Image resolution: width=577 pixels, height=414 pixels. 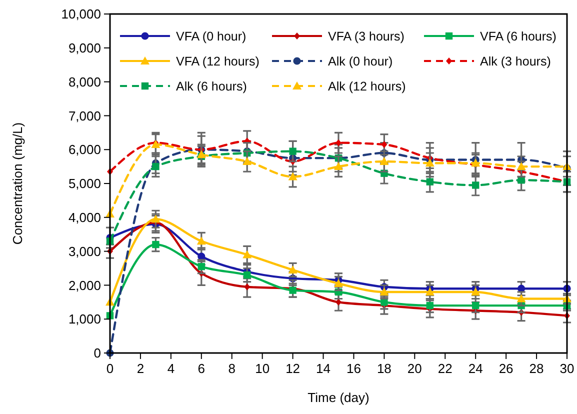 What do you see at coordinates (84, 48) in the screenshot?
I see `y-tick-label: 9,000` at bounding box center [84, 48].